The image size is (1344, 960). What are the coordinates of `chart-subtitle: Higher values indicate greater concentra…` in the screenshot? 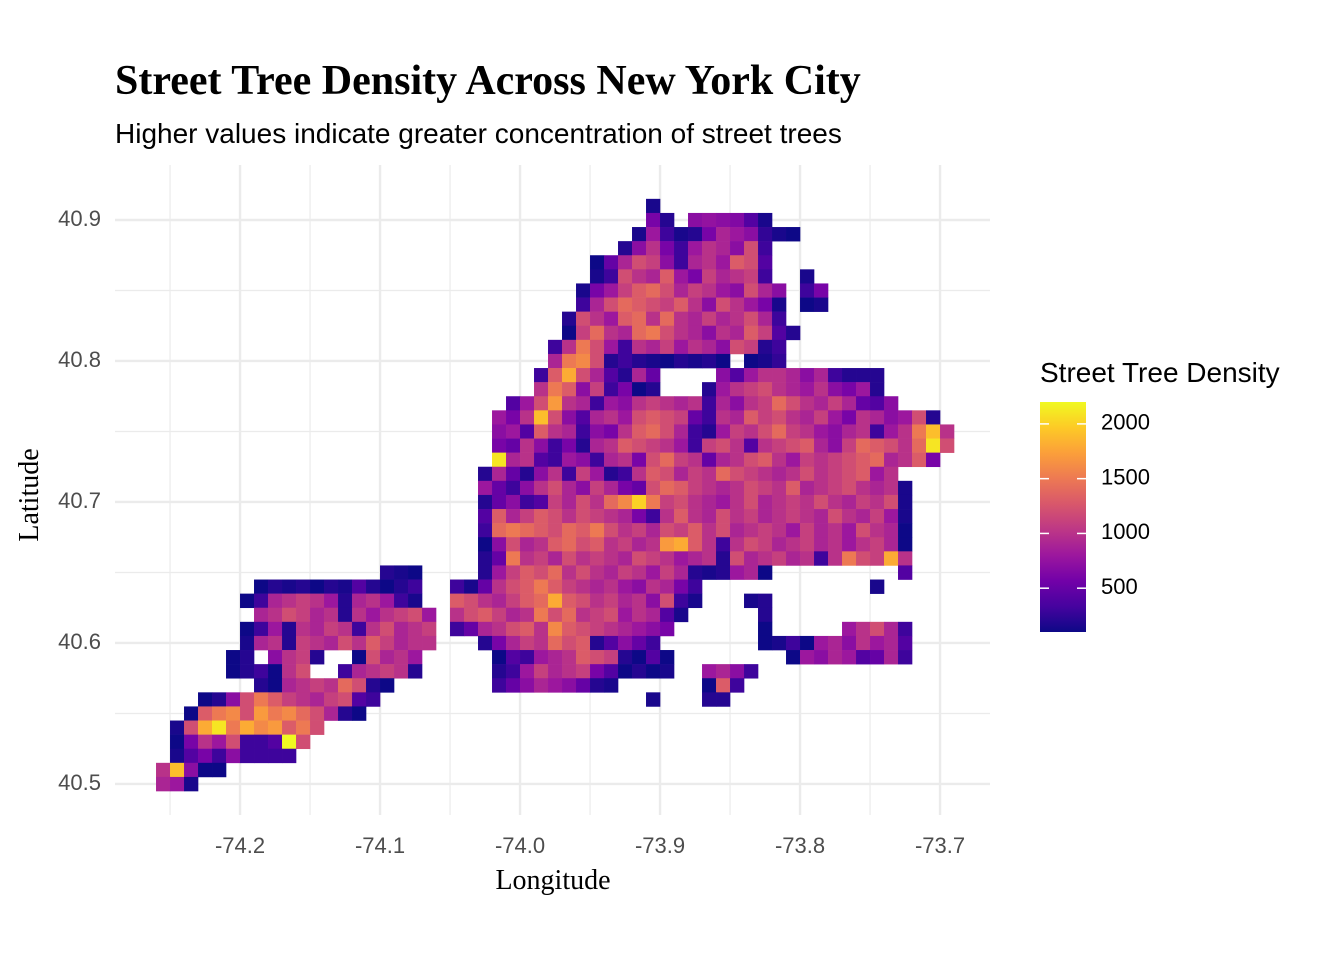 It's located at (478, 133).